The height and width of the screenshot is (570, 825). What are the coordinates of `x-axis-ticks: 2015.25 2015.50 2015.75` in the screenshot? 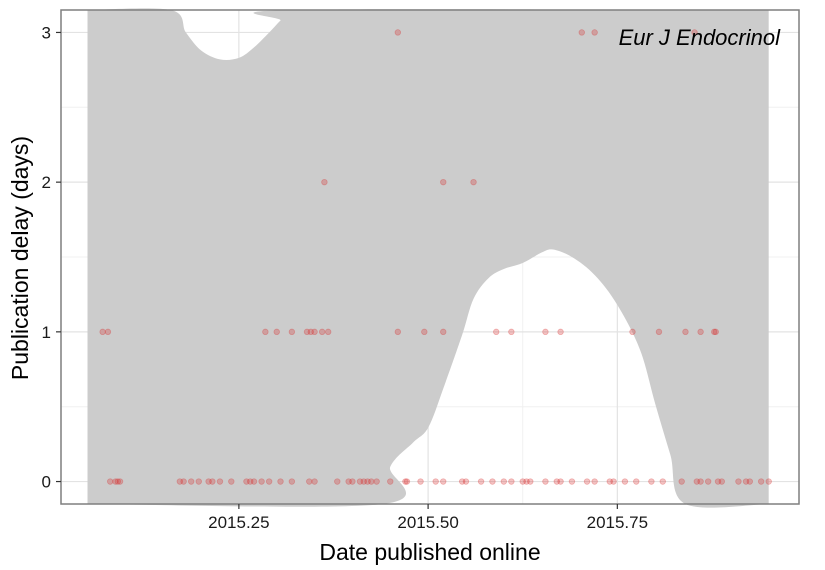 It's located at (428, 518).